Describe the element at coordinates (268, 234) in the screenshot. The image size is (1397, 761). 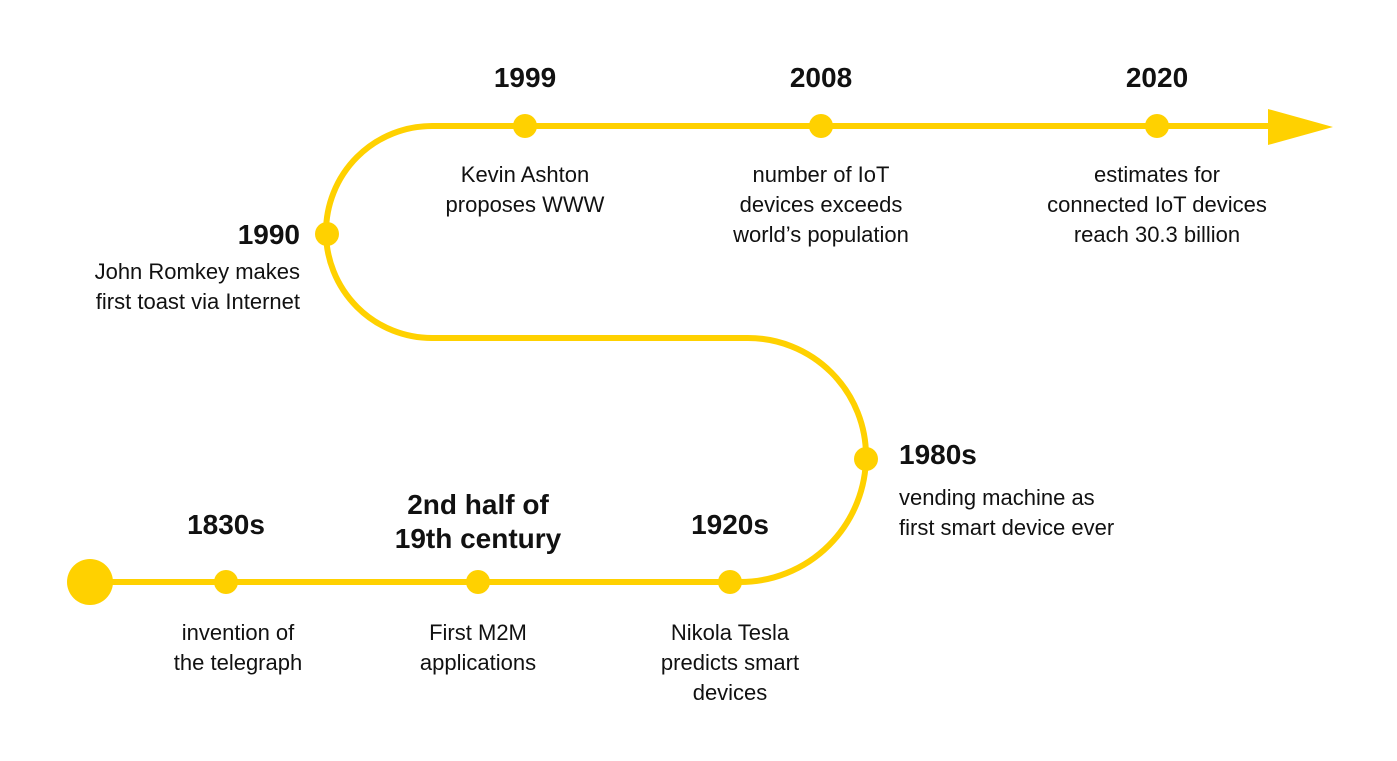
I see `event-year-1990: 1990` at that location.